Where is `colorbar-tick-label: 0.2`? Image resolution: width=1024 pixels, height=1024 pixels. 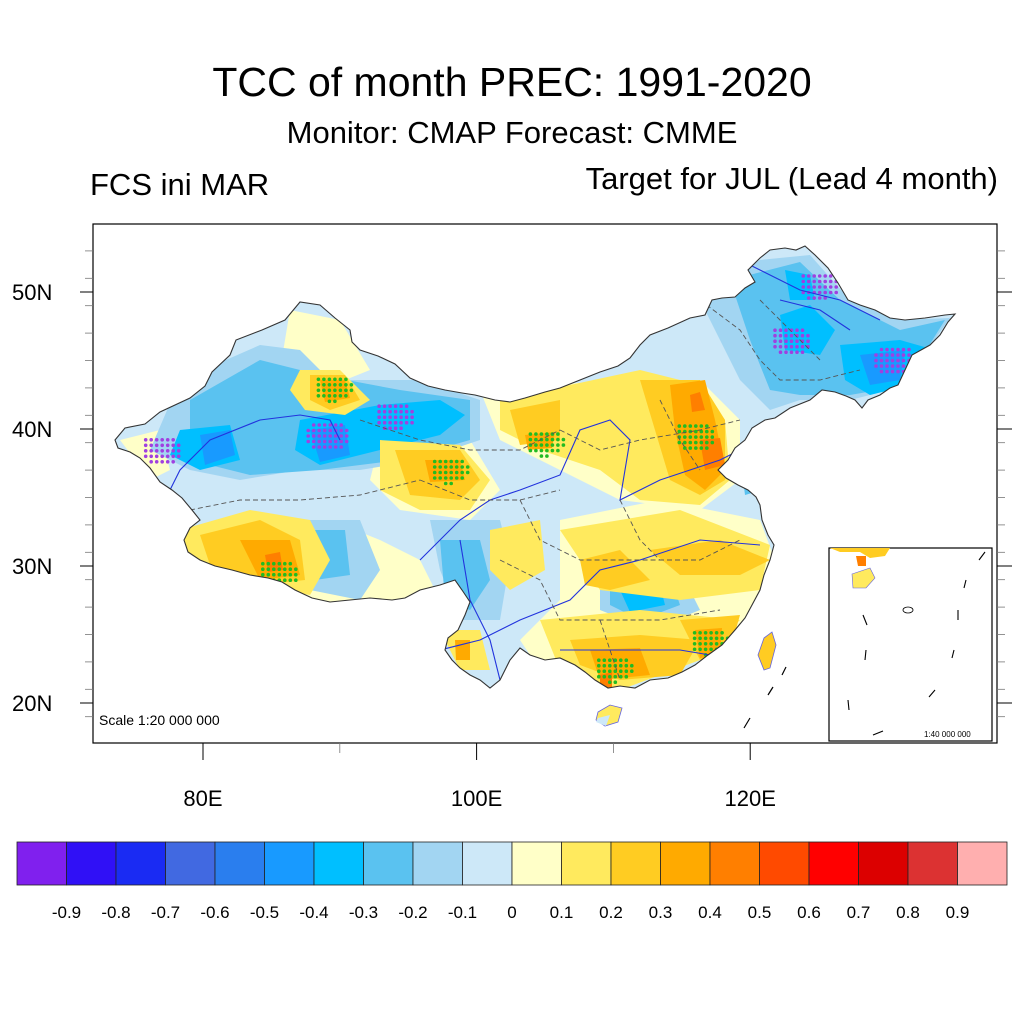 colorbar-tick-label: 0.2 is located at coordinates (611, 912).